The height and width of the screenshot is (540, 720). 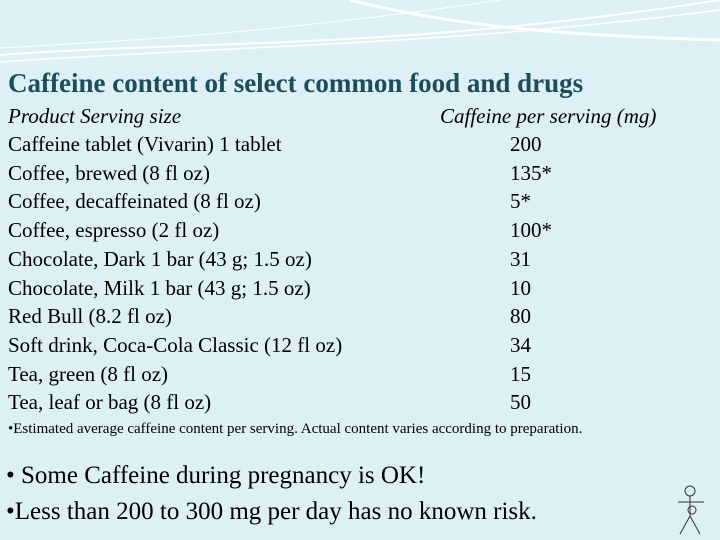 What do you see at coordinates (160, 258) in the screenshot?
I see `product-cell: Chocolate, Dark 1 bar (43 g; 1.5 oz)` at bounding box center [160, 258].